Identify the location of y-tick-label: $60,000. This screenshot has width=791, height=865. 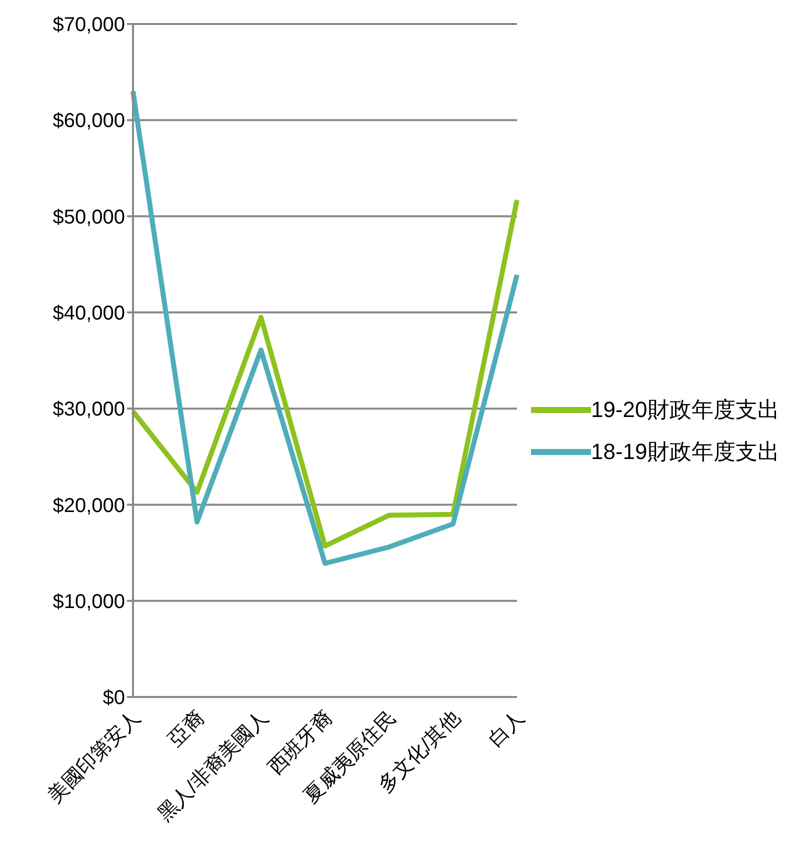
(88, 121).